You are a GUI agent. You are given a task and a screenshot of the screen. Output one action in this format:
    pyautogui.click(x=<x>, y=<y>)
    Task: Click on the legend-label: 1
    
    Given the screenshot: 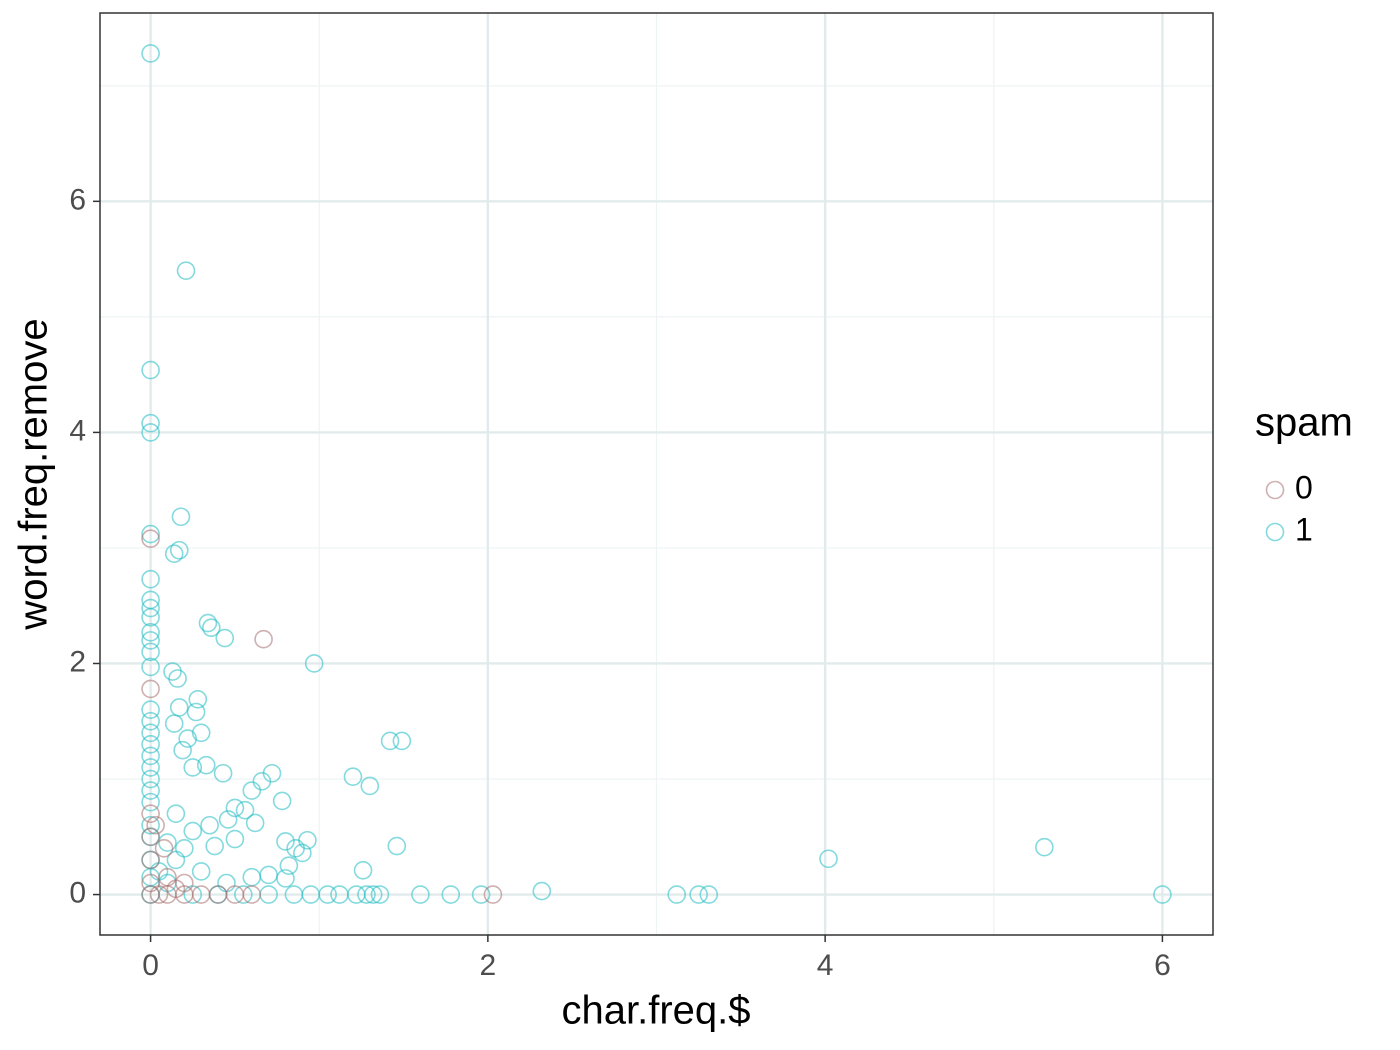 What is the action you would take?
    pyautogui.click(x=1304, y=529)
    